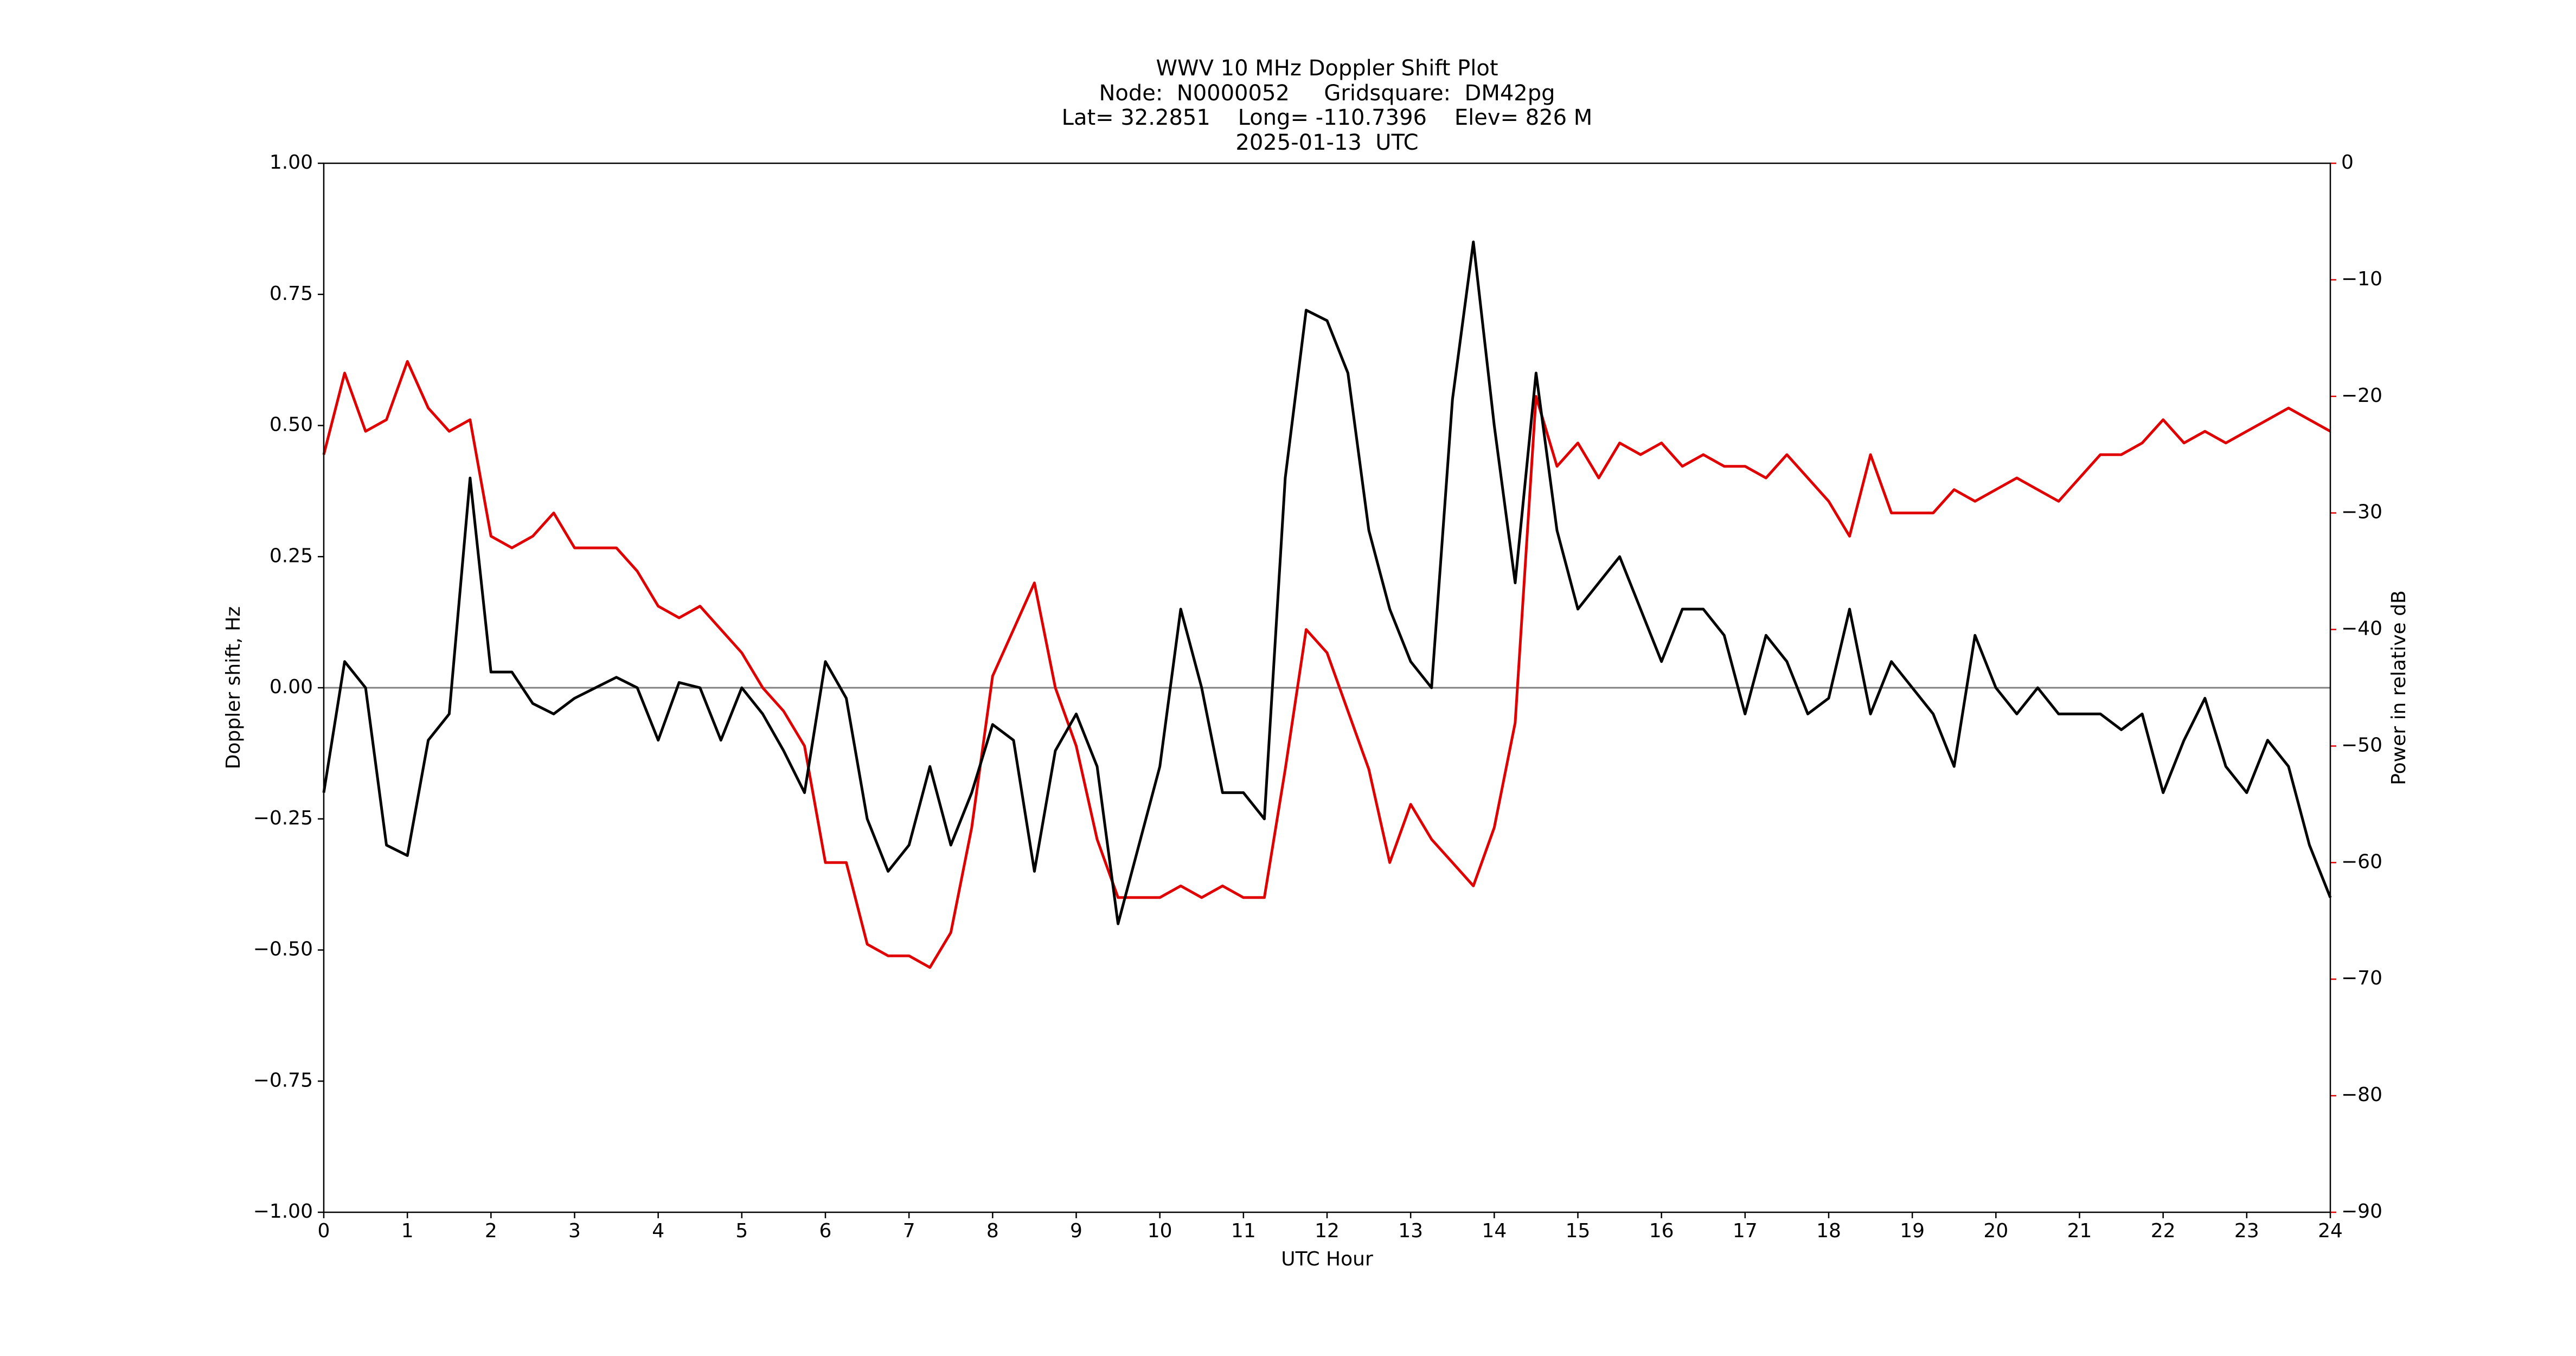  What do you see at coordinates (2347, 162) in the screenshot?
I see `y2-tick-label: 0` at bounding box center [2347, 162].